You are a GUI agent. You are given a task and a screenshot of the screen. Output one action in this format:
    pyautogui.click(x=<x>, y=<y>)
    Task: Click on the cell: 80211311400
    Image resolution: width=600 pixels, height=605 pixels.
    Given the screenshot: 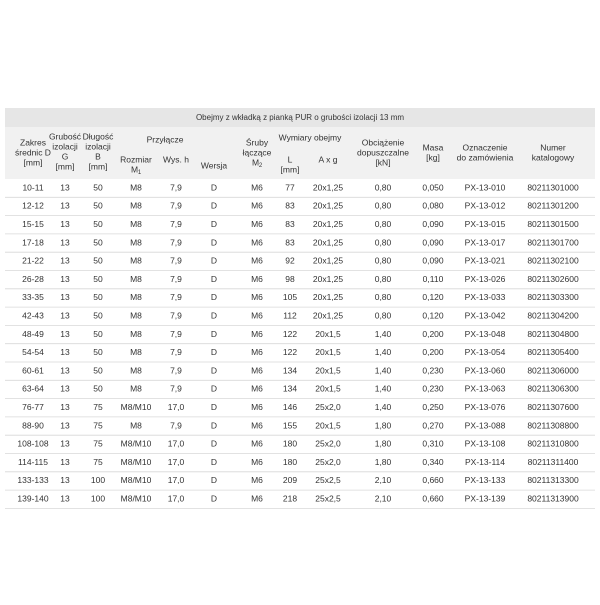 What is the action you would take?
    pyautogui.click(x=553, y=462)
    